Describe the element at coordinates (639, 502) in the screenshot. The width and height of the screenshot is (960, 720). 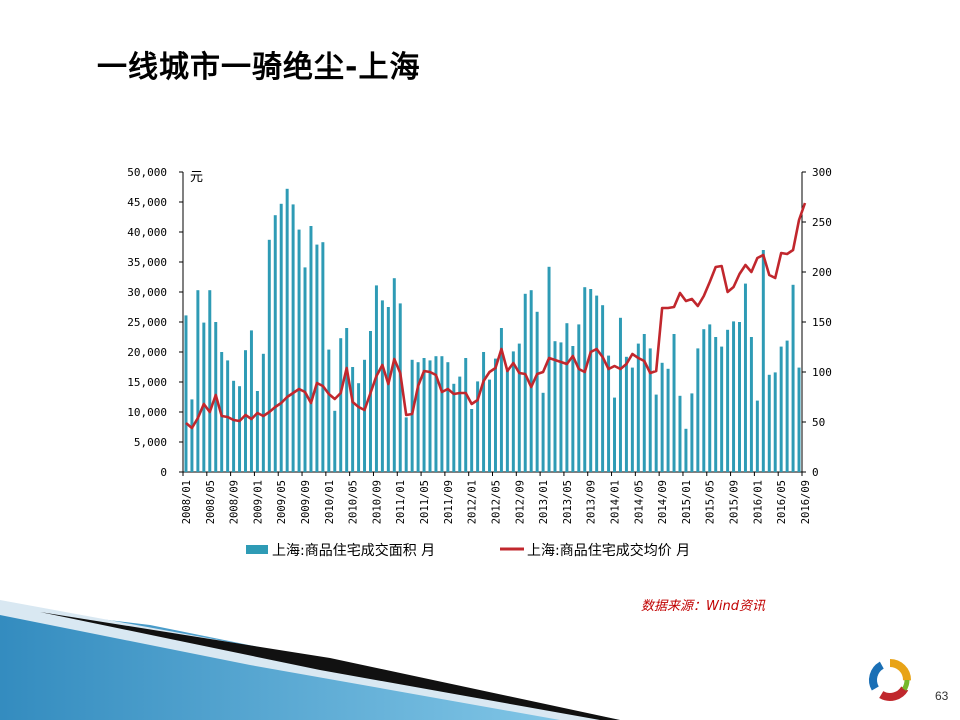
I see `x-tick-label: 2014/05` at that location.